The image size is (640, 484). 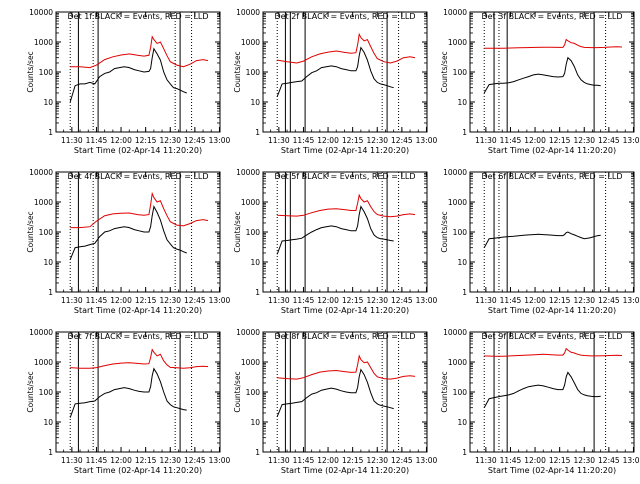 I want to click on panel-title: Det 6f BLACK = Events, RED = LLD, so click(x=551, y=176).